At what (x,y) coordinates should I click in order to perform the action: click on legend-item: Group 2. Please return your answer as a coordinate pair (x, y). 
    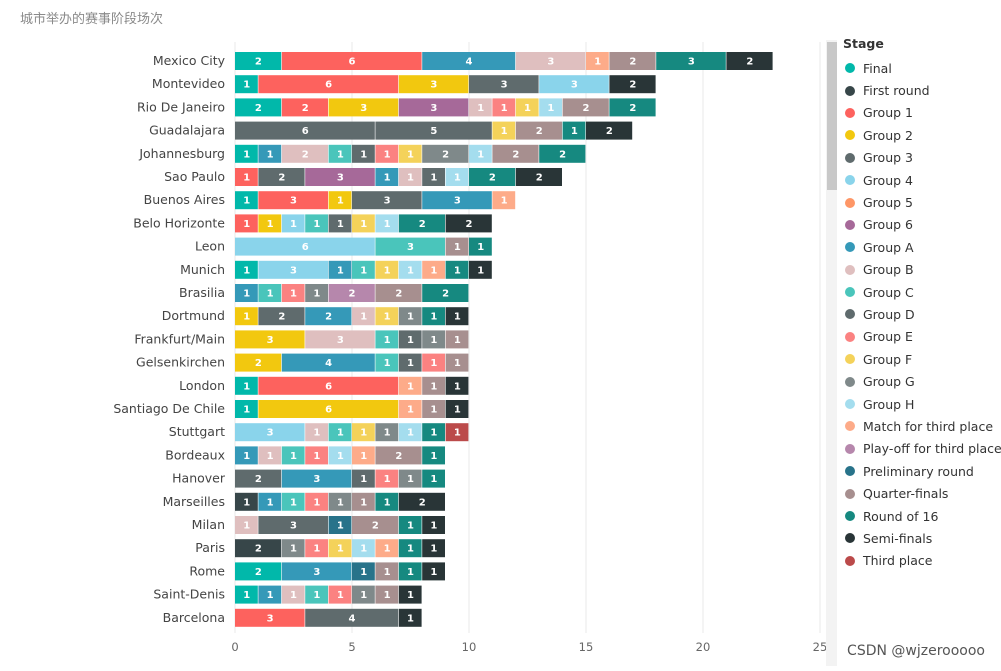
    Looking at the image, I should click on (922, 135).